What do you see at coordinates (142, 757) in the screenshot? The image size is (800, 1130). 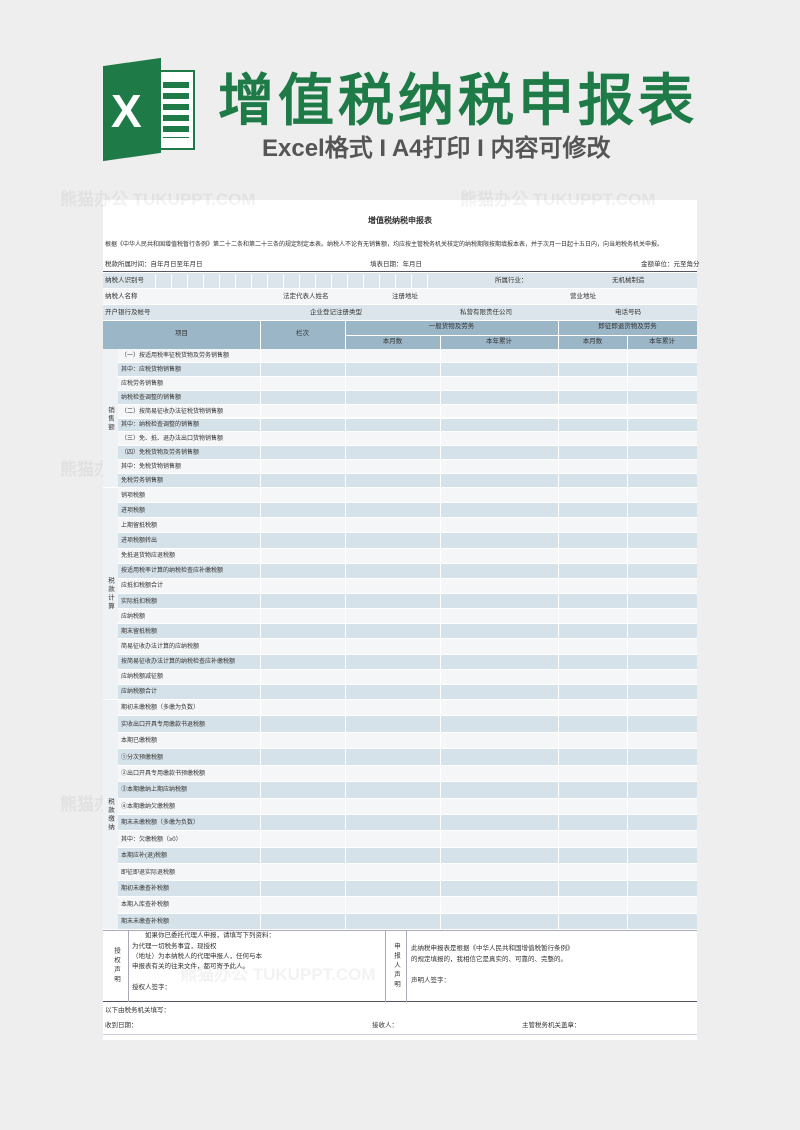 I see `row-label: ①分次预缴税额` at bounding box center [142, 757].